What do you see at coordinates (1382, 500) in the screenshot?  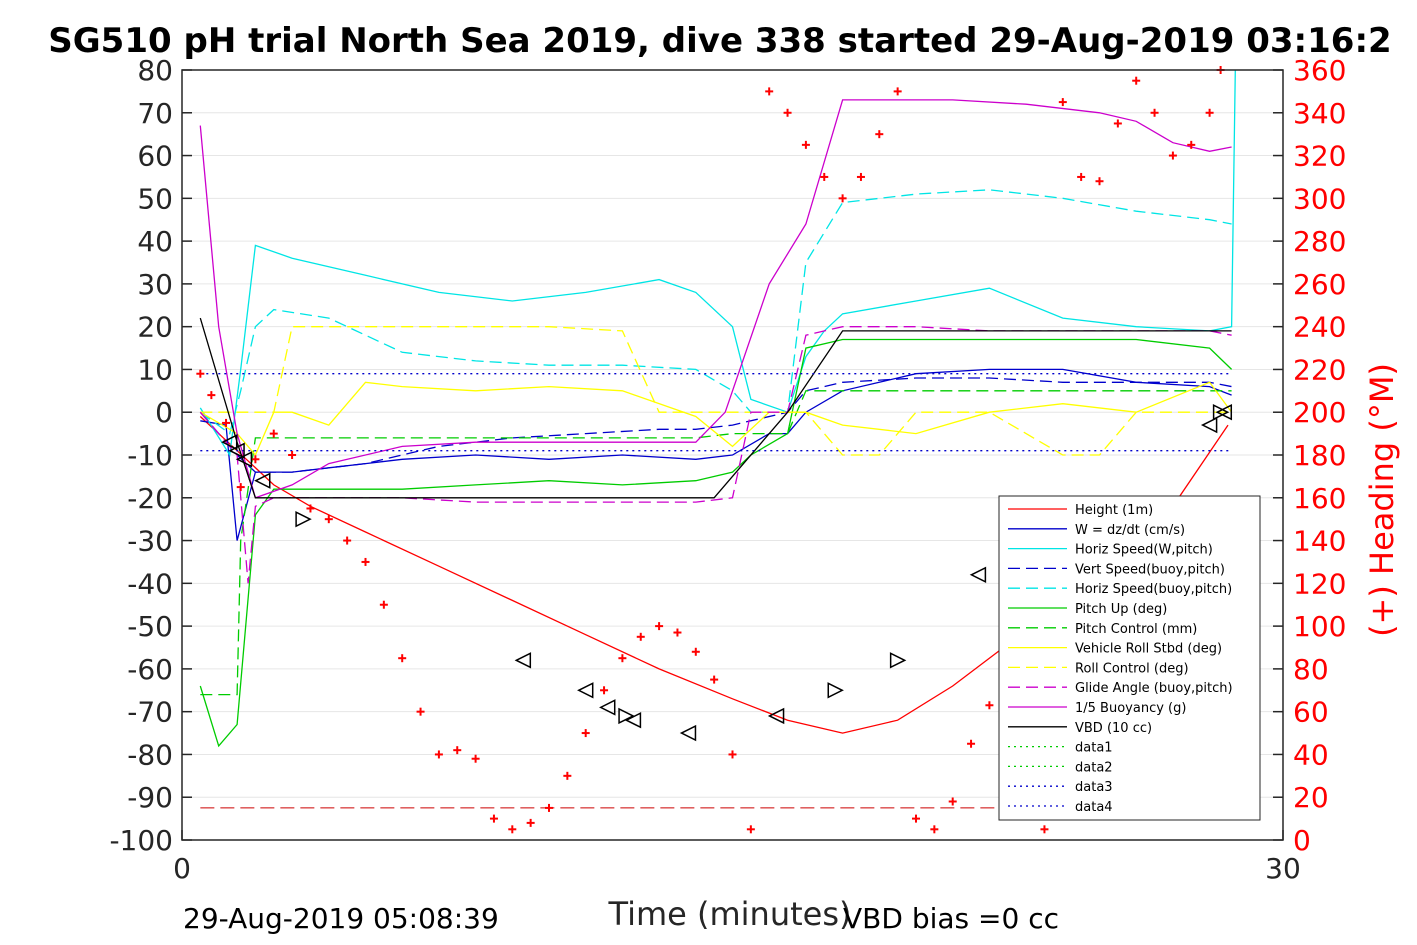 I see `right-axis-label: (+) Heading (°M)` at bounding box center [1382, 500].